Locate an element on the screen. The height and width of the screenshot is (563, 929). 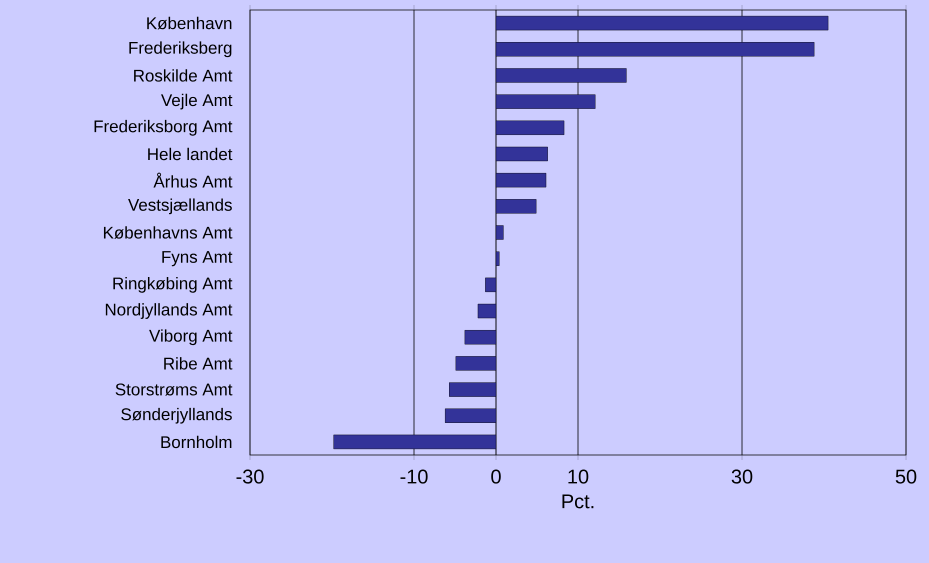
x-tick-label: -30 is located at coordinates (250, 477).